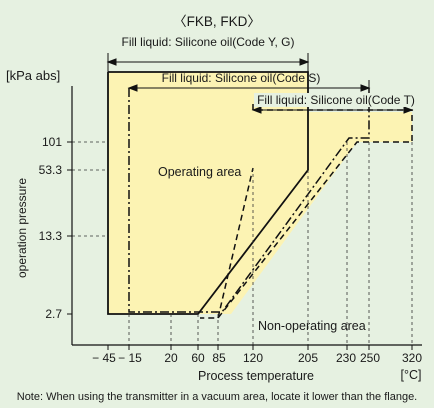 This screenshot has height=408, width=434. I want to click on x-tick-label: 320, so click(412, 358).